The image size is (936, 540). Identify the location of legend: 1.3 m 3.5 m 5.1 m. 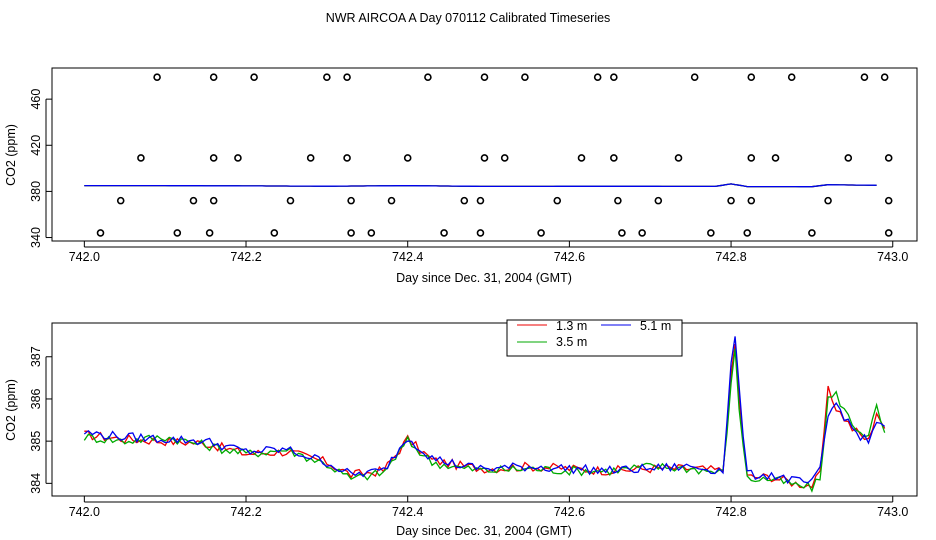
(594, 338).